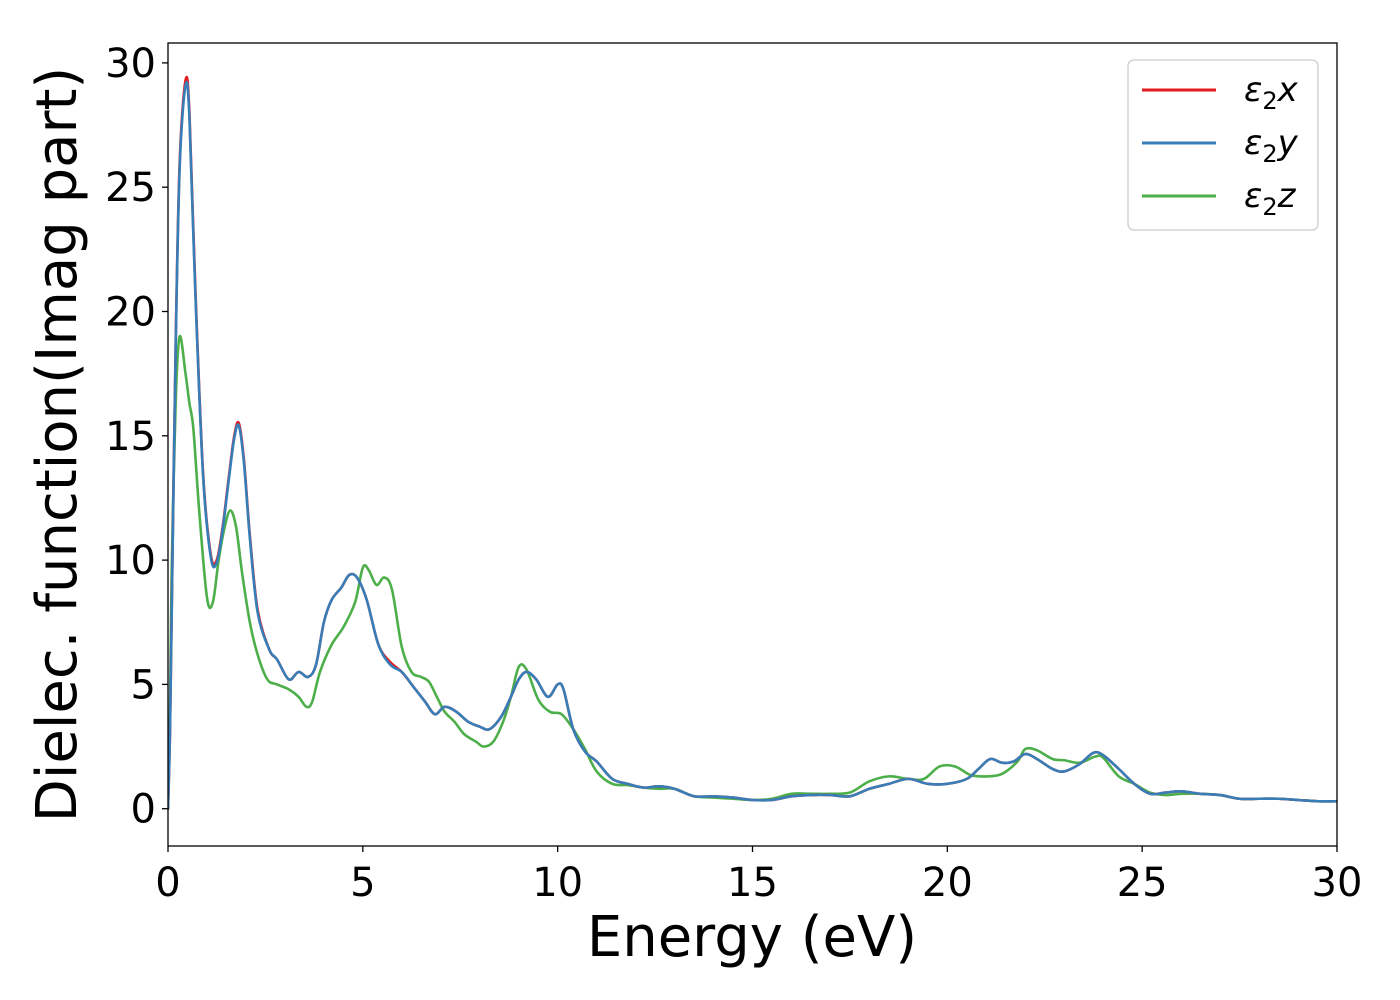 This screenshot has height=1000, width=1400. I want to click on x-tick-label: 15, so click(752, 883).